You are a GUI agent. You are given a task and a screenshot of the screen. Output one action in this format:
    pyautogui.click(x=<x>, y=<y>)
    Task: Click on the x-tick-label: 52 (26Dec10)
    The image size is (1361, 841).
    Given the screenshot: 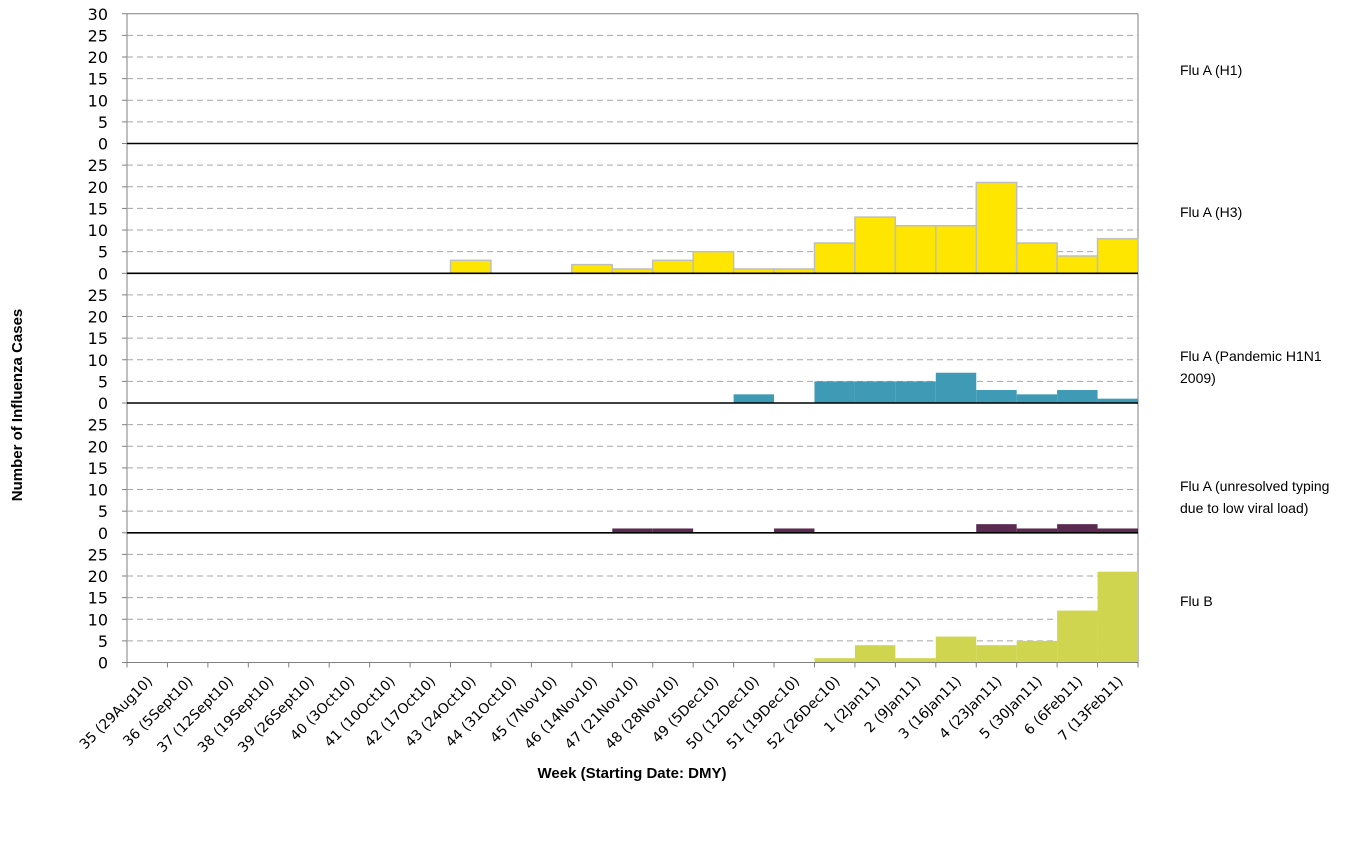 What is the action you would take?
    pyautogui.click(x=803, y=713)
    